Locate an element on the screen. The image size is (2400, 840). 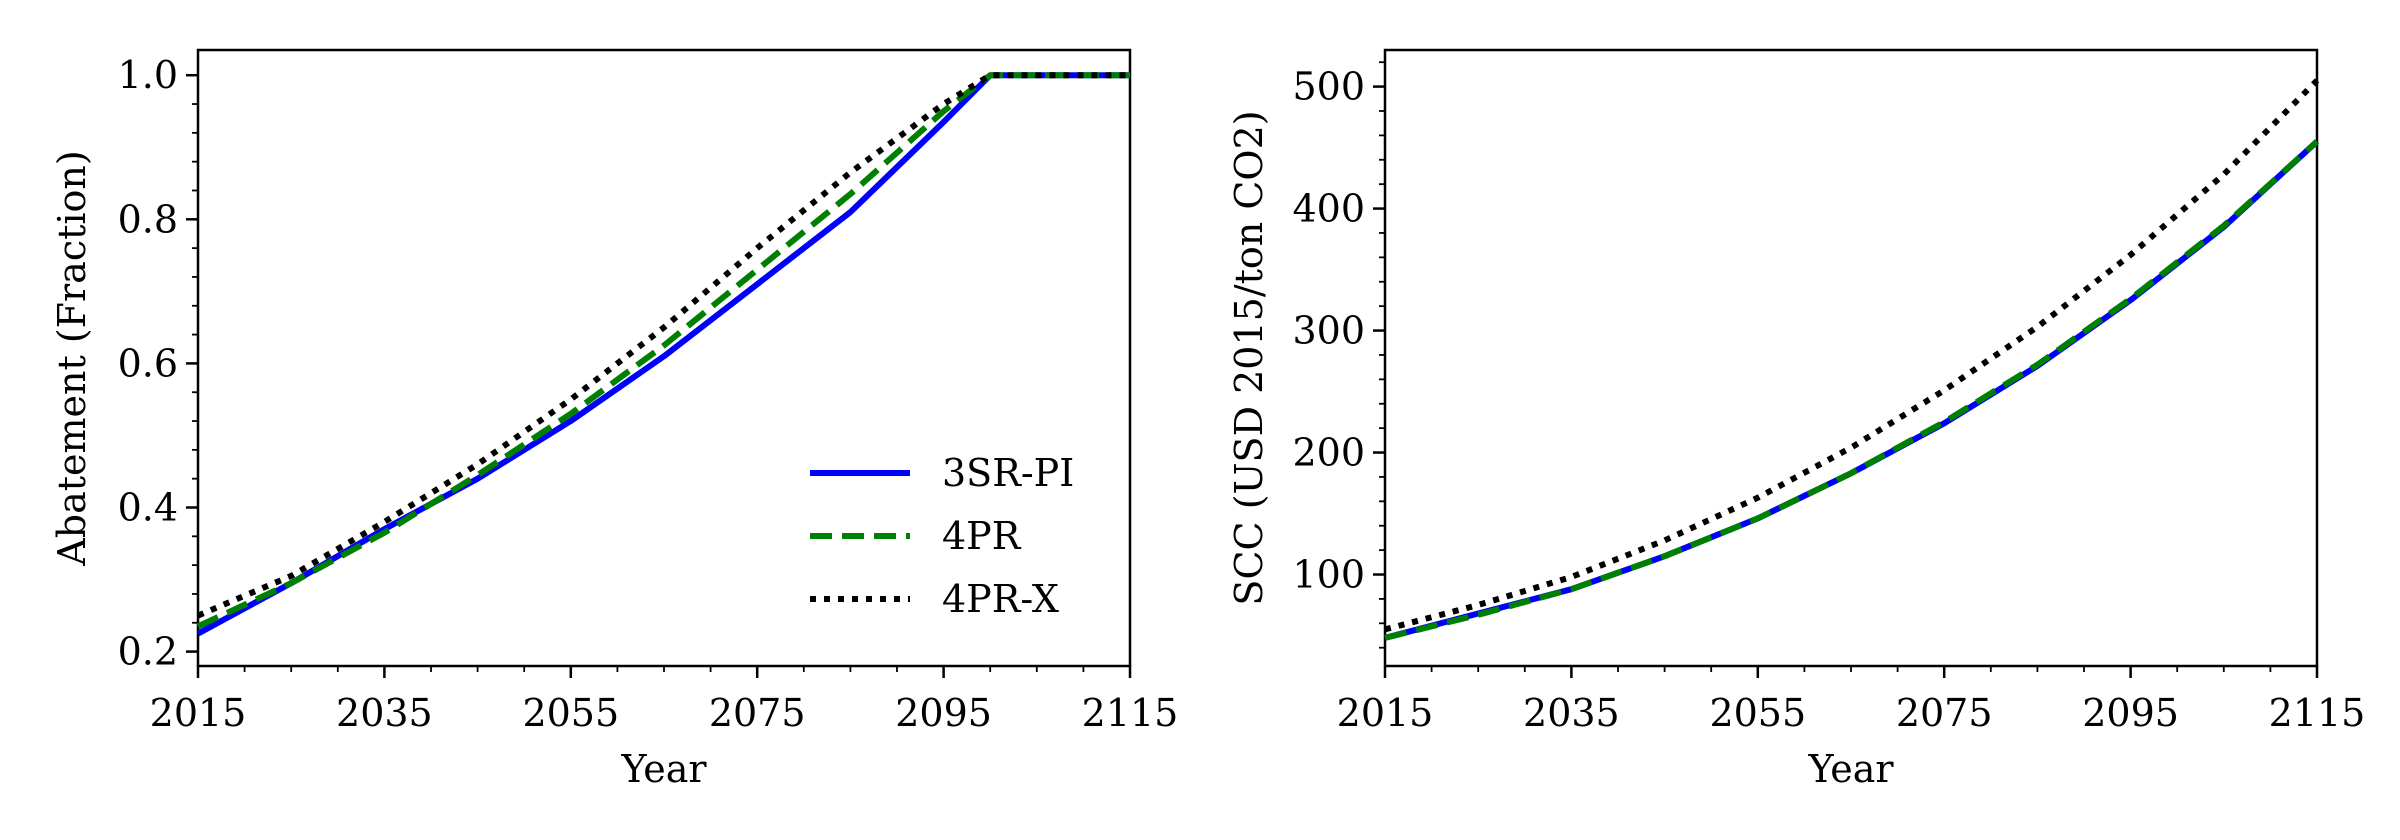
legend: 3SR-PI 4PR 4PR-X is located at coordinates (942, 536).